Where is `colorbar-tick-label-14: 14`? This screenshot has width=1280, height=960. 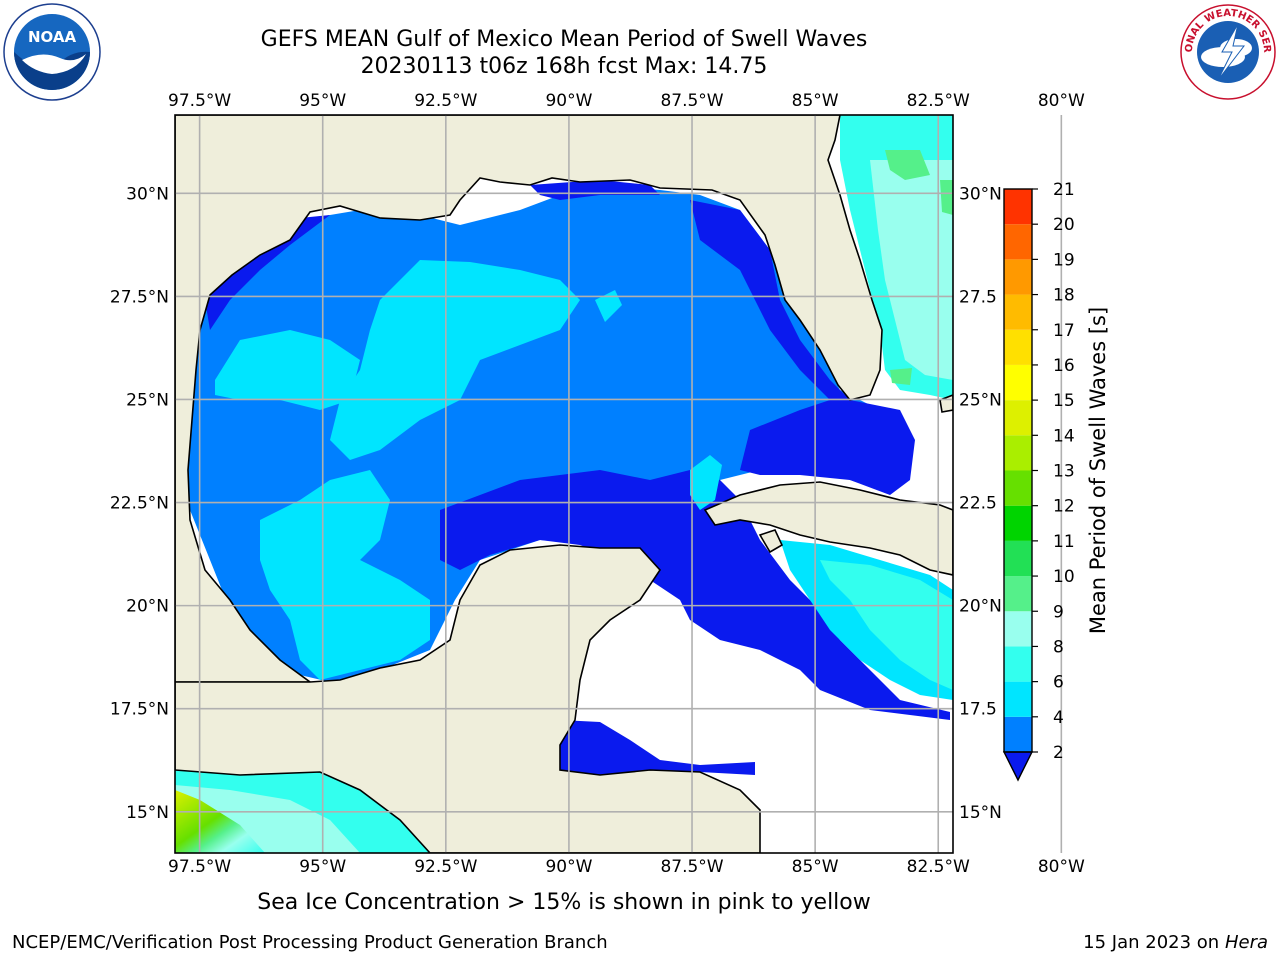
colorbar-tick-label-14: 14 is located at coordinates (1064, 436).